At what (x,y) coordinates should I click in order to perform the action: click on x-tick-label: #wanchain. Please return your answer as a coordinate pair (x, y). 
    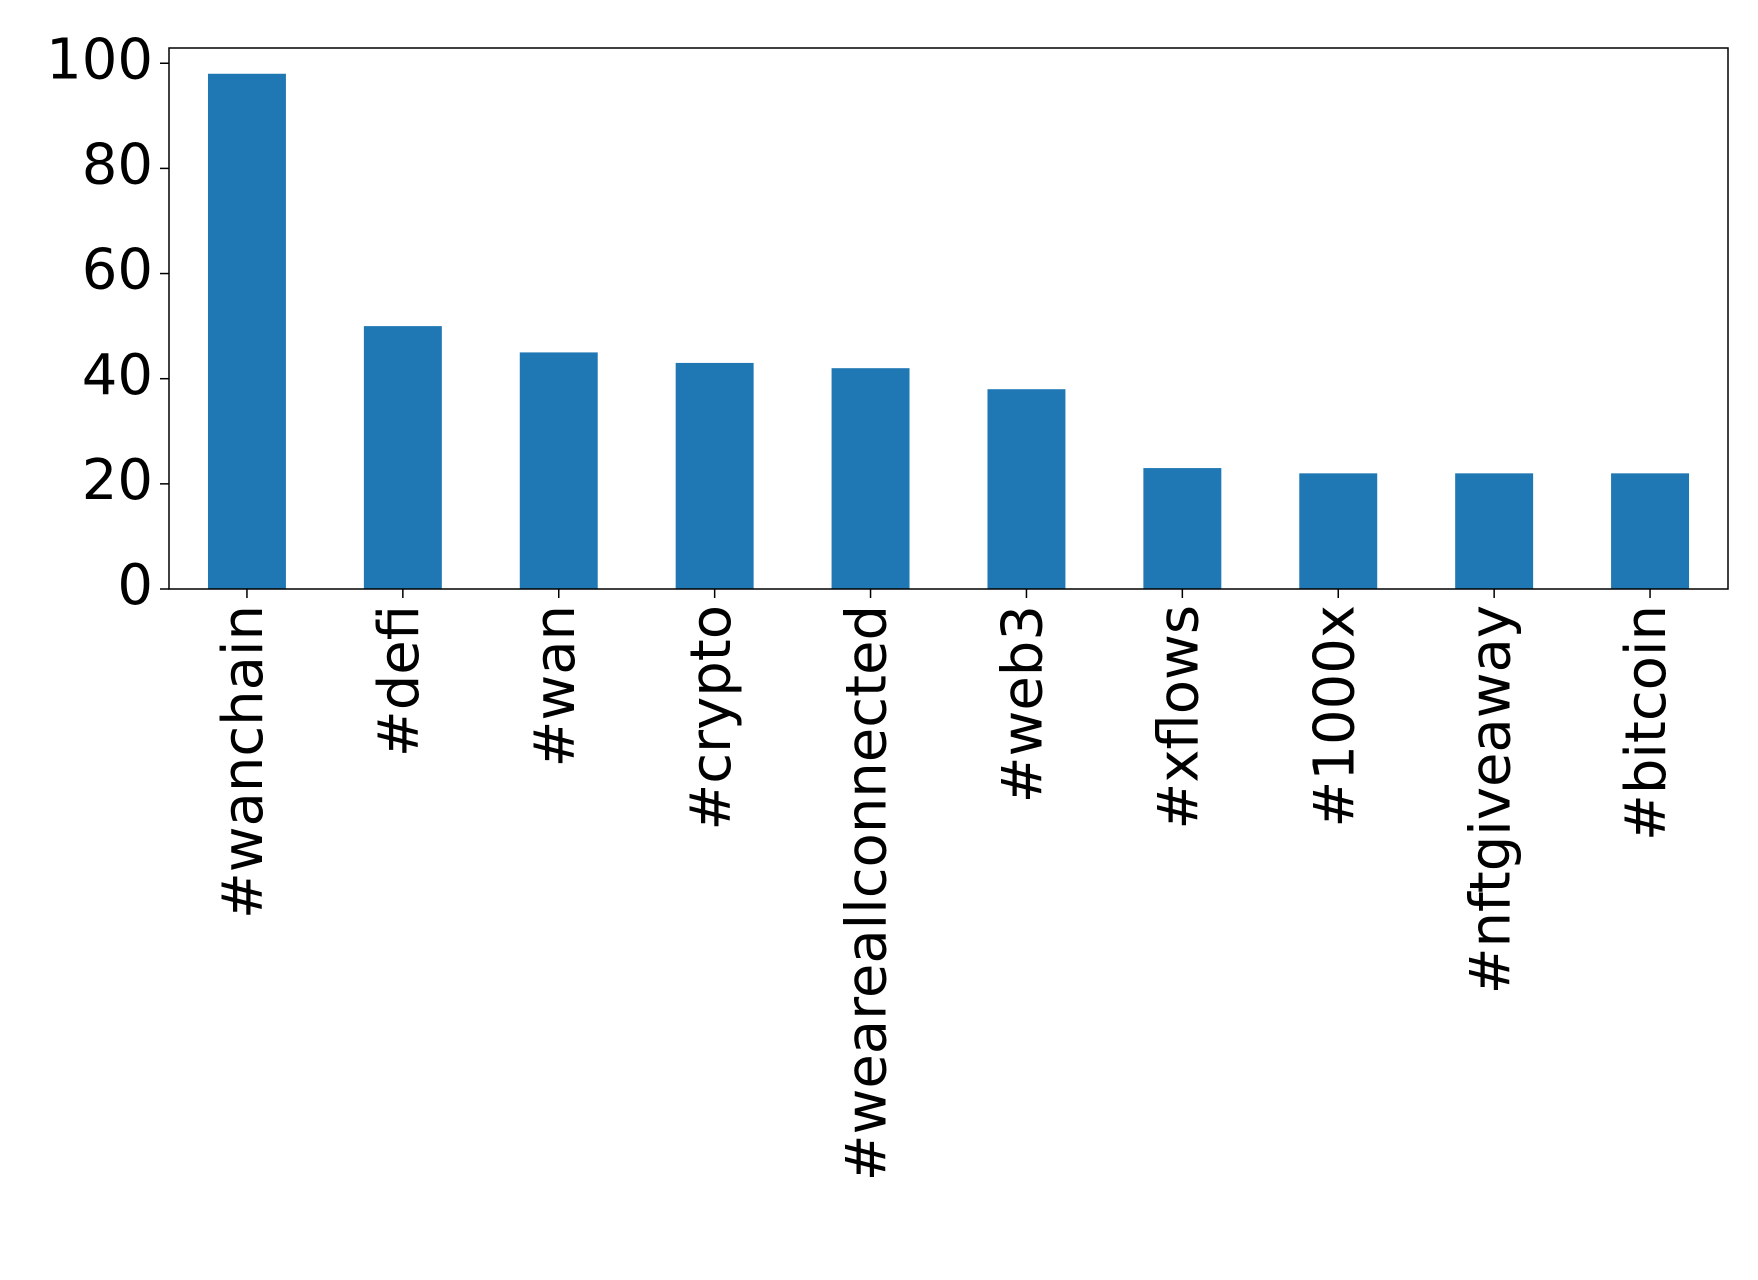
    Looking at the image, I should click on (243, 762).